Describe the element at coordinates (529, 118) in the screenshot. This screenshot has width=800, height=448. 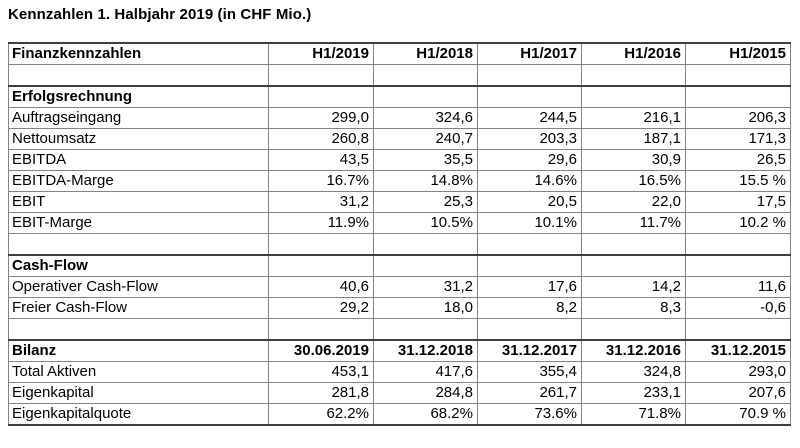
I see `value-cell: 244,5` at that location.